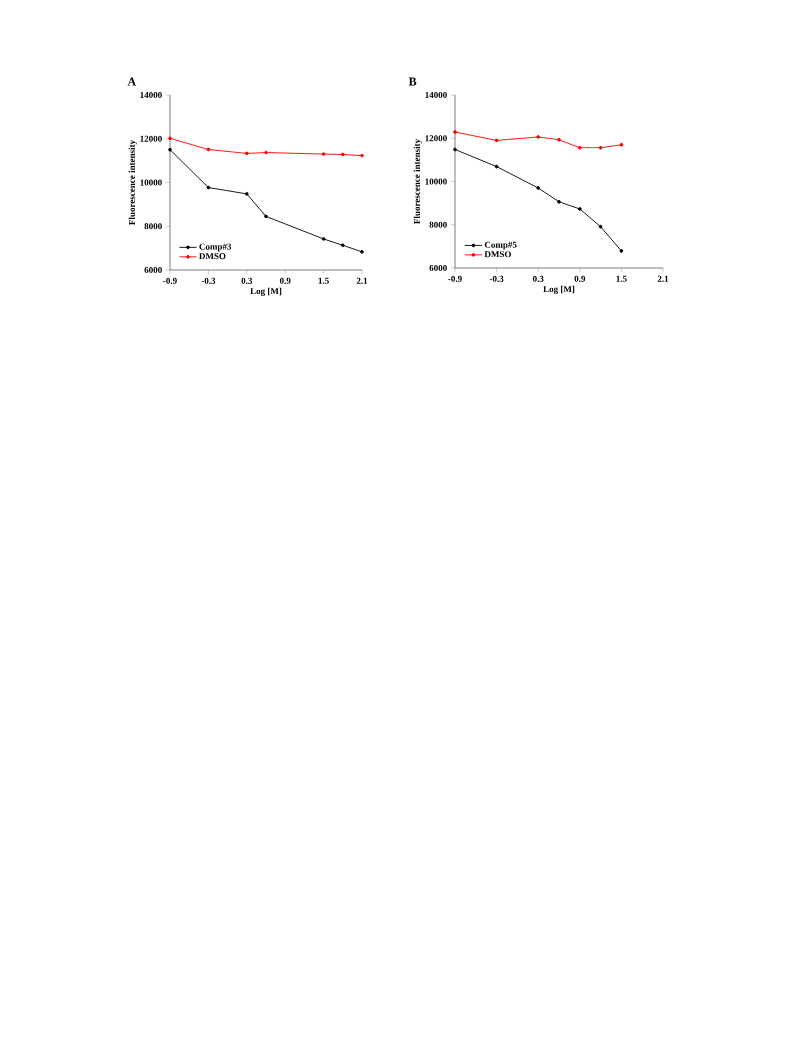 Image resolution: width=793 pixels, height=1057 pixels. What do you see at coordinates (132, 81) in the screenshot?
I see `chart-title: A` at bounding box center [132, 81].